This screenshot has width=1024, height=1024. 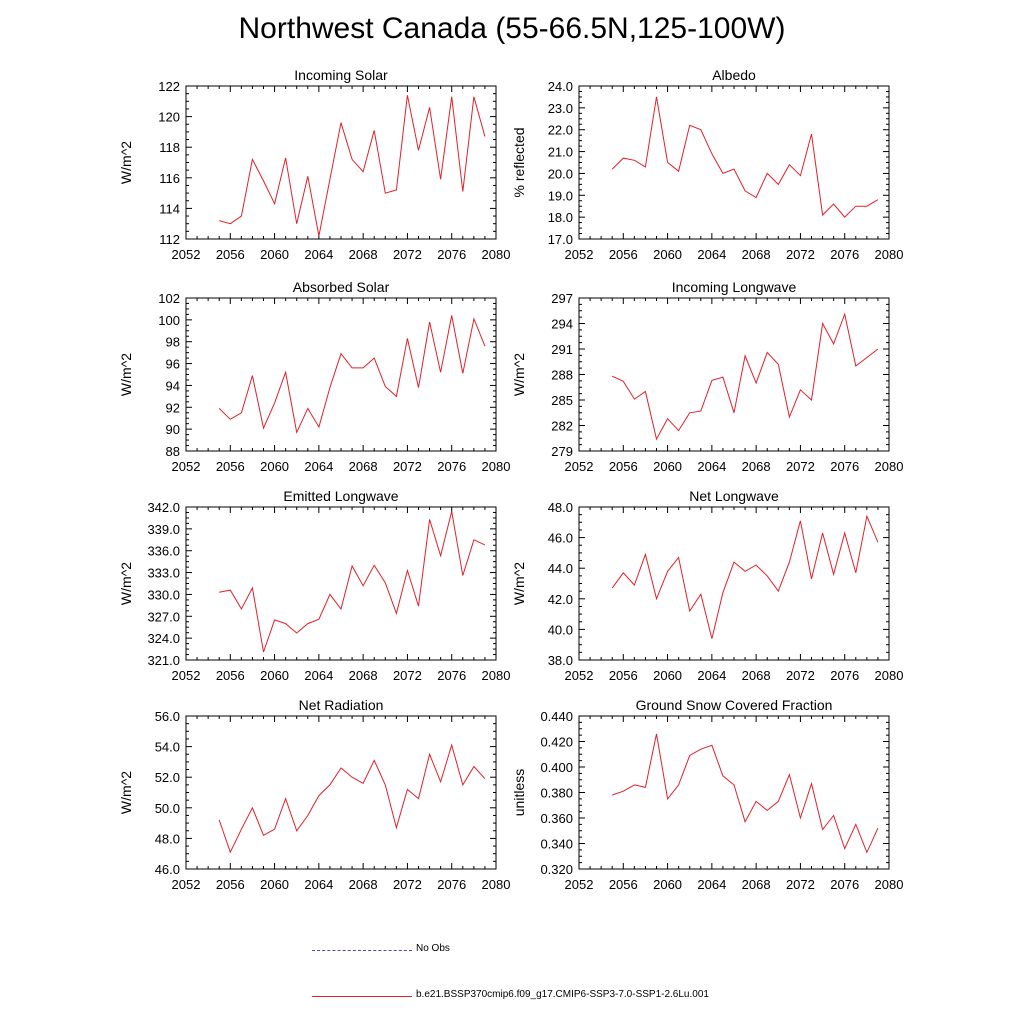 What do you see at coordinates (163, 638) in the screenshot?
I see `y-tick-label: 324.0` at bounding box center [163, 638].